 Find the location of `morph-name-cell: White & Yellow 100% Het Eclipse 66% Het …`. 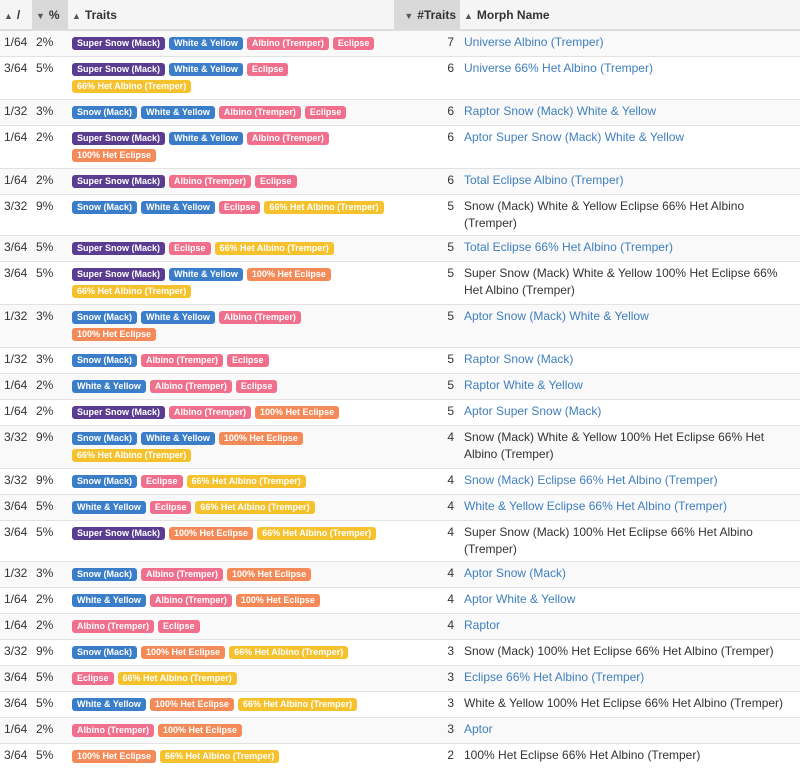

morph-name-cell: White & Yellow 100% Het Eclipse 66% Het … is located at coordinates (630, 705).